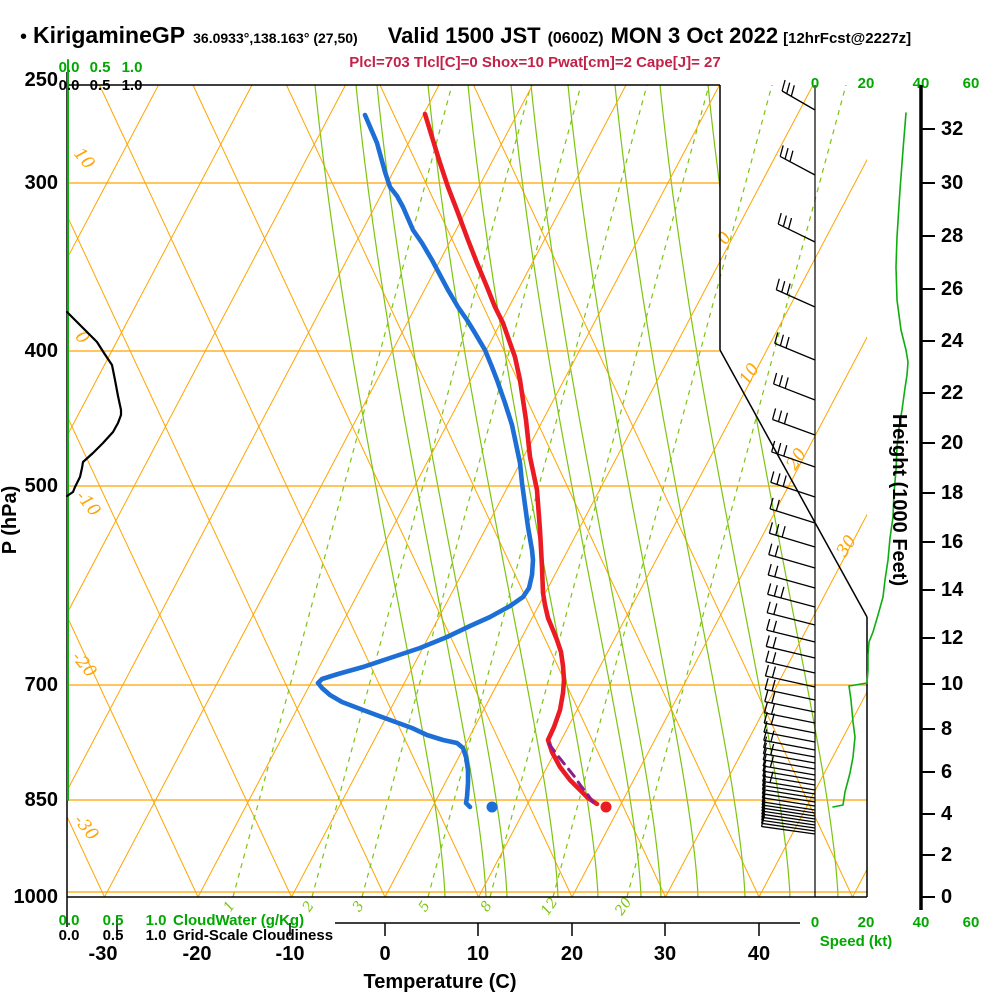  I want to click on svg-text: 24, so click(952, 341).